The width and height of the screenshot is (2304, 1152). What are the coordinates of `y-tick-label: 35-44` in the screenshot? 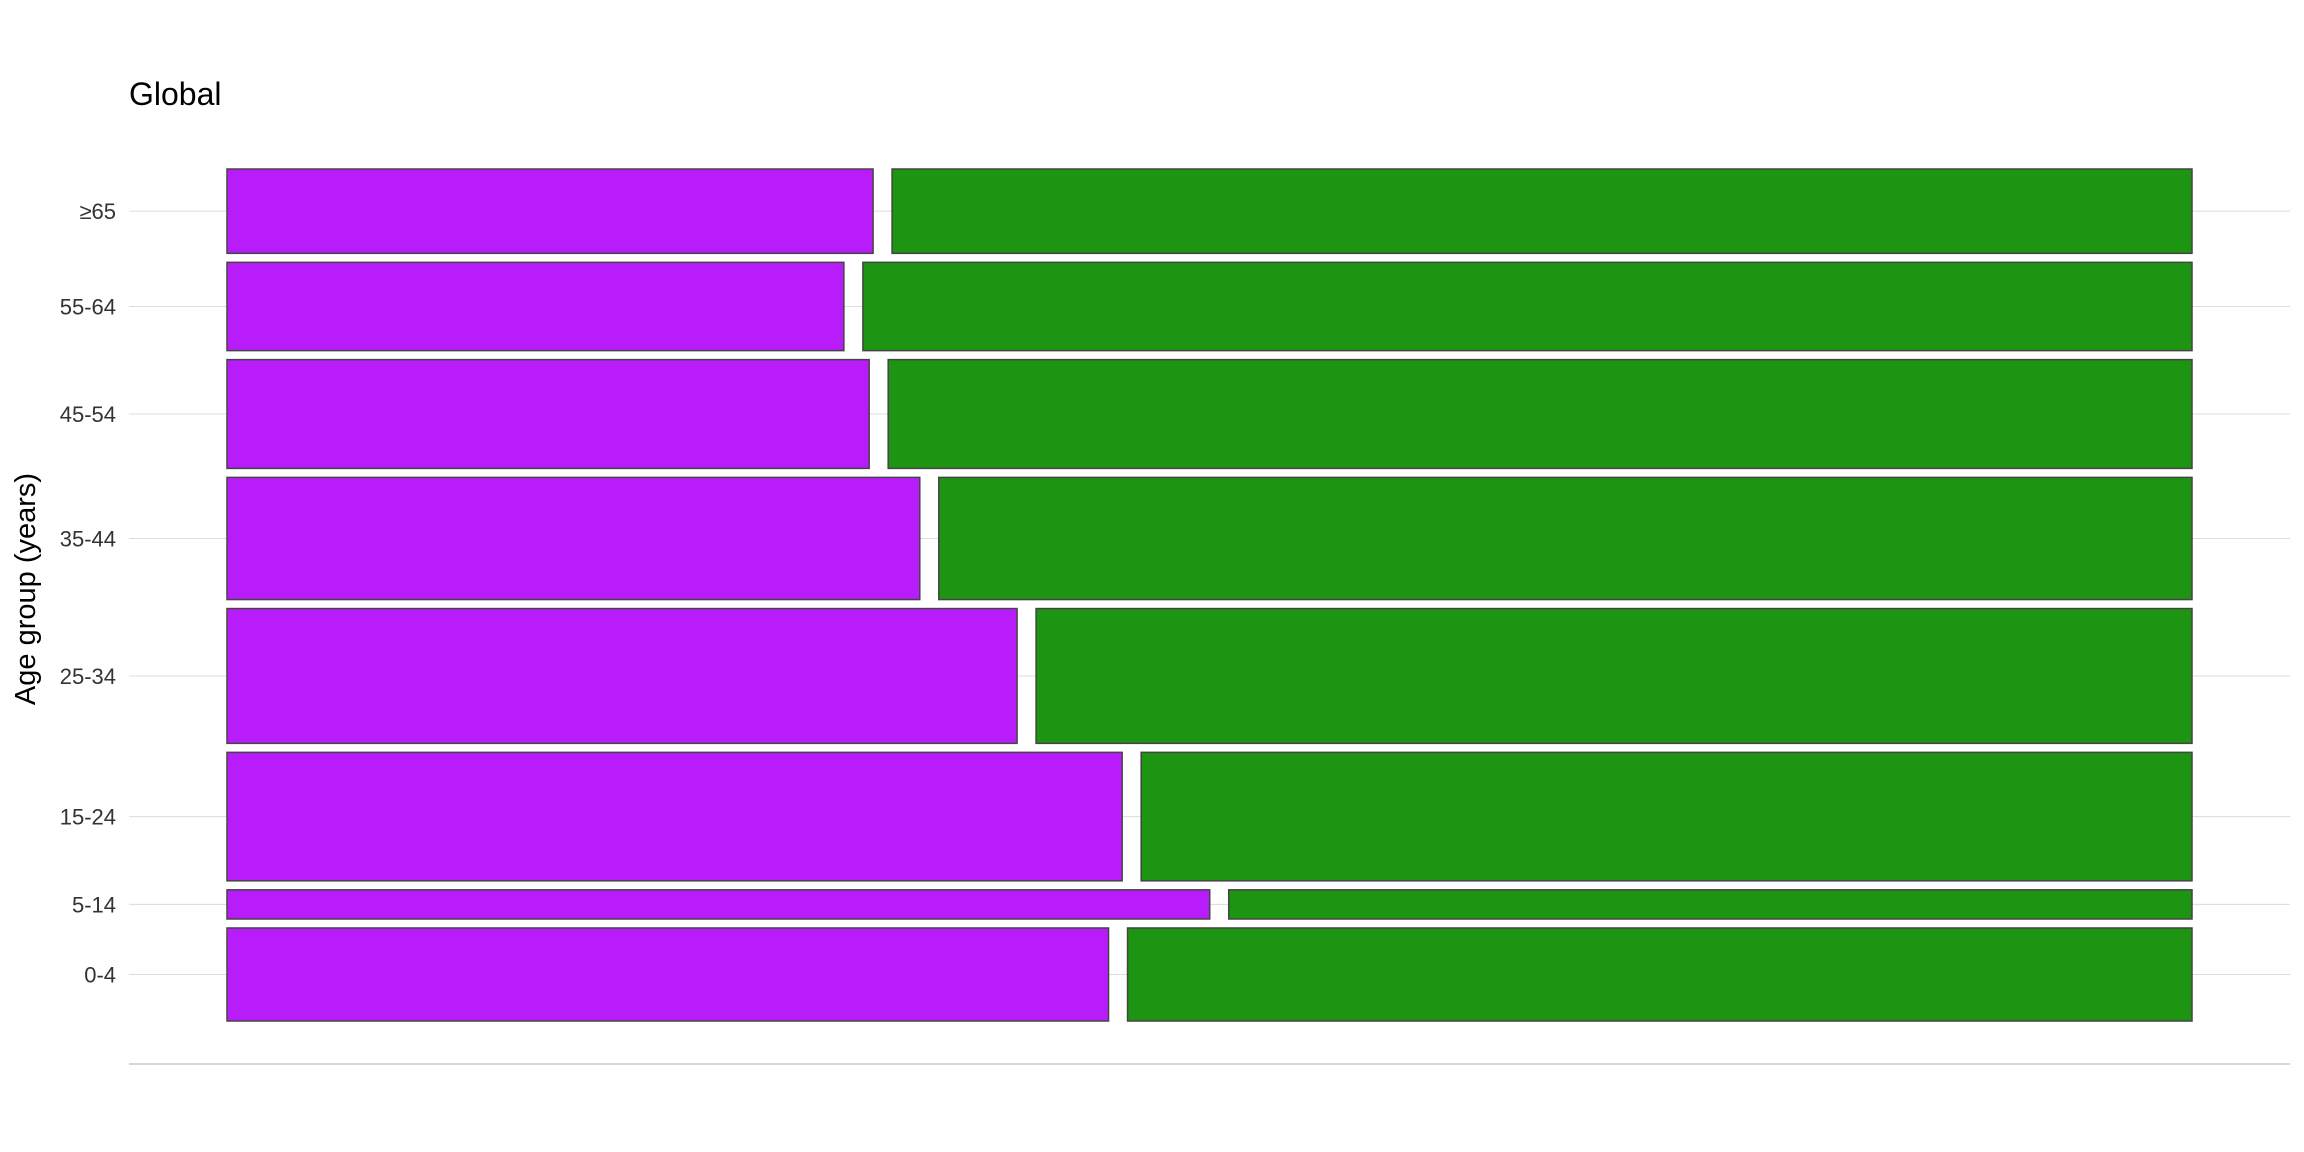 It's located at (88, 538).